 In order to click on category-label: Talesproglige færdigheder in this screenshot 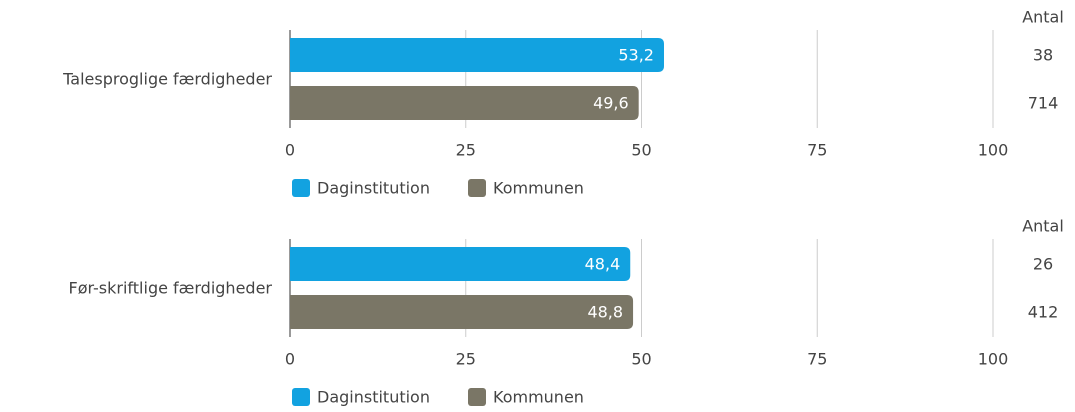, I will do `click(167, 79)`.